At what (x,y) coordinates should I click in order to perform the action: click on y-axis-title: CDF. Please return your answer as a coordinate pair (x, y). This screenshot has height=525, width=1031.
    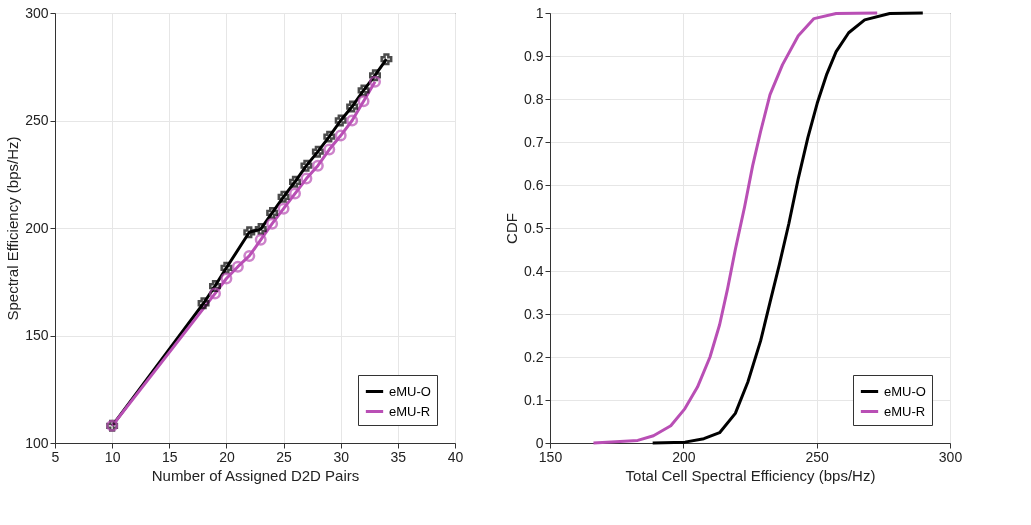
    Looking at the image, I should click on (512, 228).